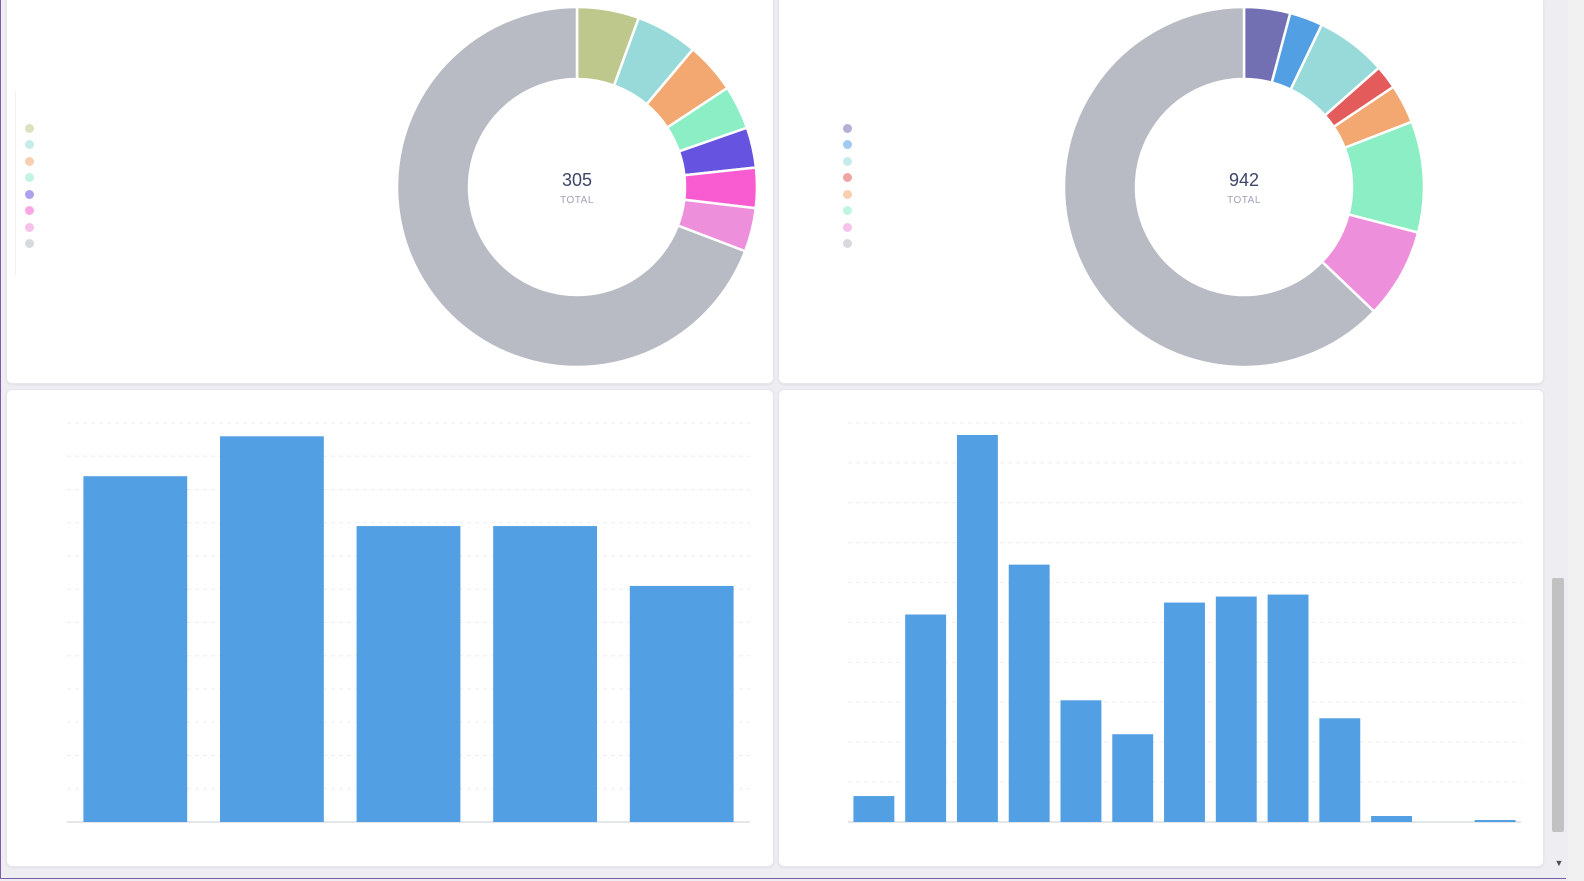  What do you see at coordinates (1244, 180) in the screenshot?
I see `donut-total-value: 942` at bounding box center [1244, 180].